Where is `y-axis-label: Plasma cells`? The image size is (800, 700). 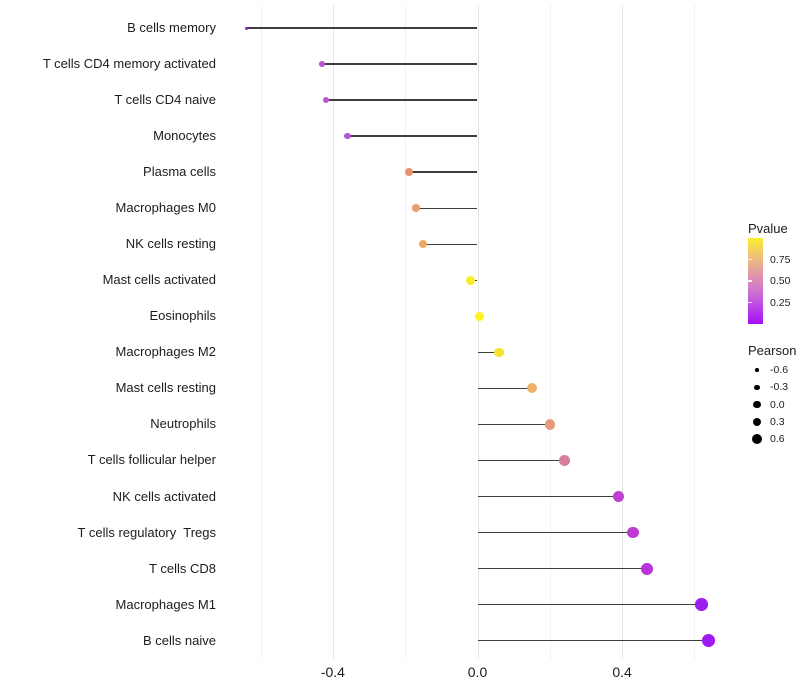
y-axis-label: Plasma cells is located at coordinates (179, 172).